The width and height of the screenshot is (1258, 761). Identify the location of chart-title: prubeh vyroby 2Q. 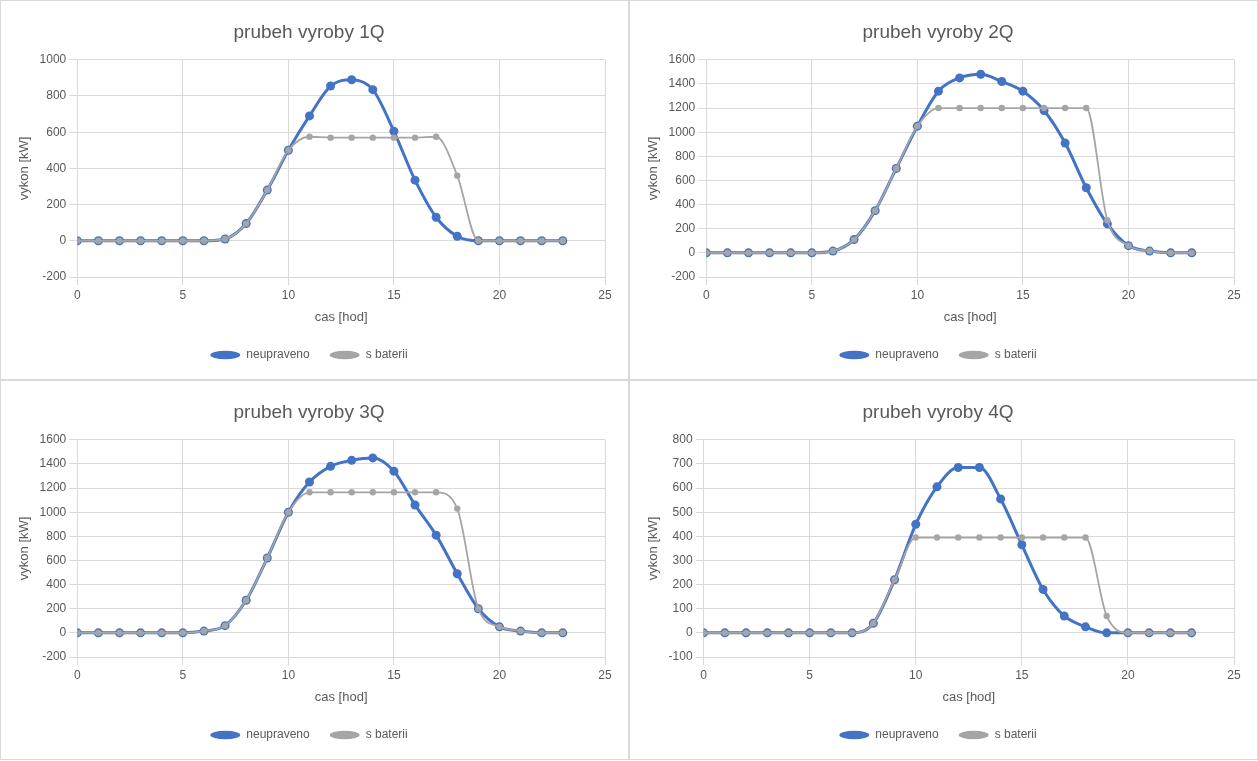
(938, 31).